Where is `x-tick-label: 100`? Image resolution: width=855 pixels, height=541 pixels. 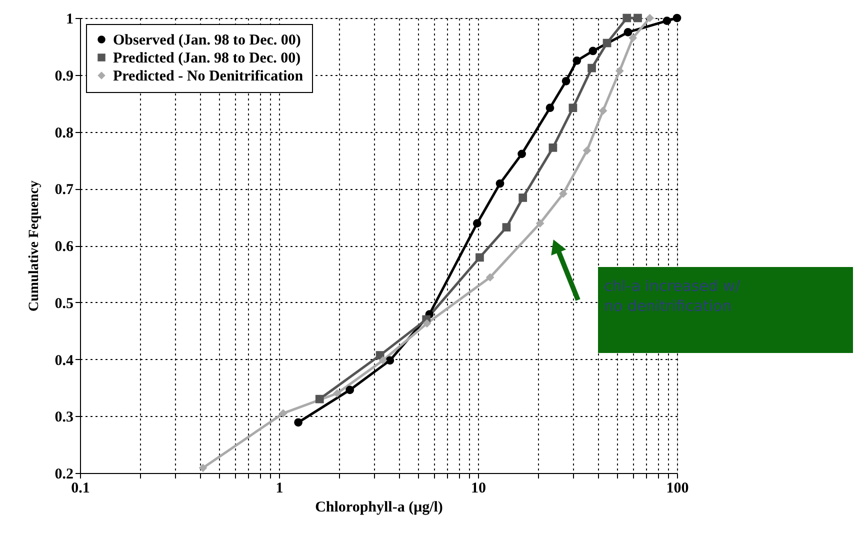 x-tick-label: 100 is located at coordinates (677, 488).